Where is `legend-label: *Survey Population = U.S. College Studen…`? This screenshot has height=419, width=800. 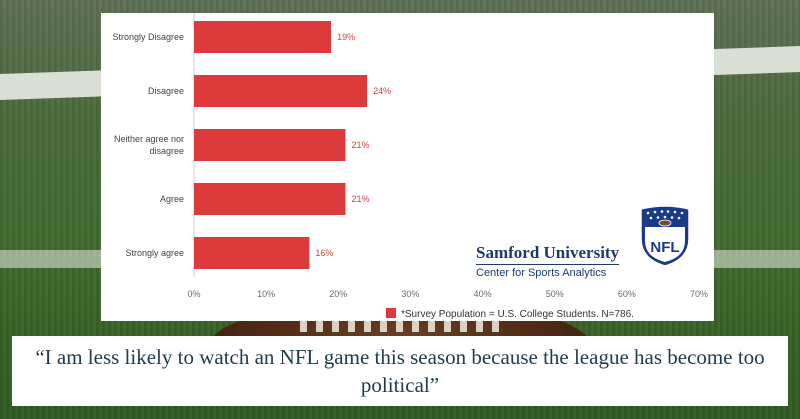
legend-label: *Survey Population = U.S. College Studen… is located at coordinates (517, 314).